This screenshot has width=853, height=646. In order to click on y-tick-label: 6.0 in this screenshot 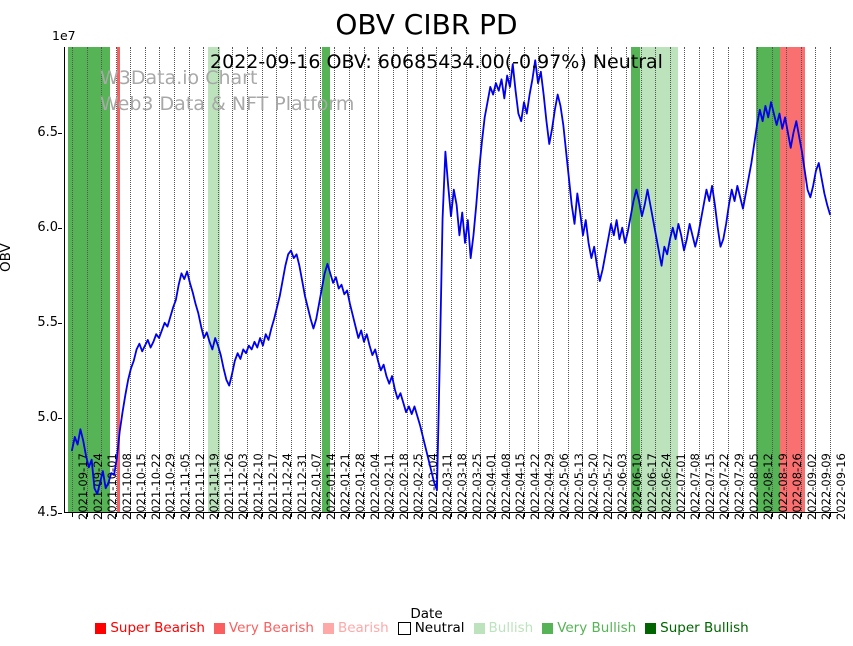, I will do `click(47, 227)`.